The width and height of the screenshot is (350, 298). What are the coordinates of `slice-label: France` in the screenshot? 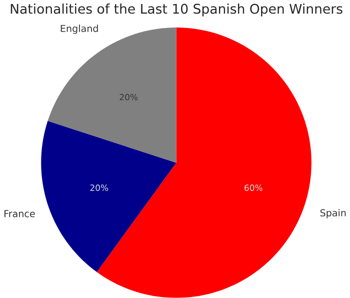 It's located at (19, 214).